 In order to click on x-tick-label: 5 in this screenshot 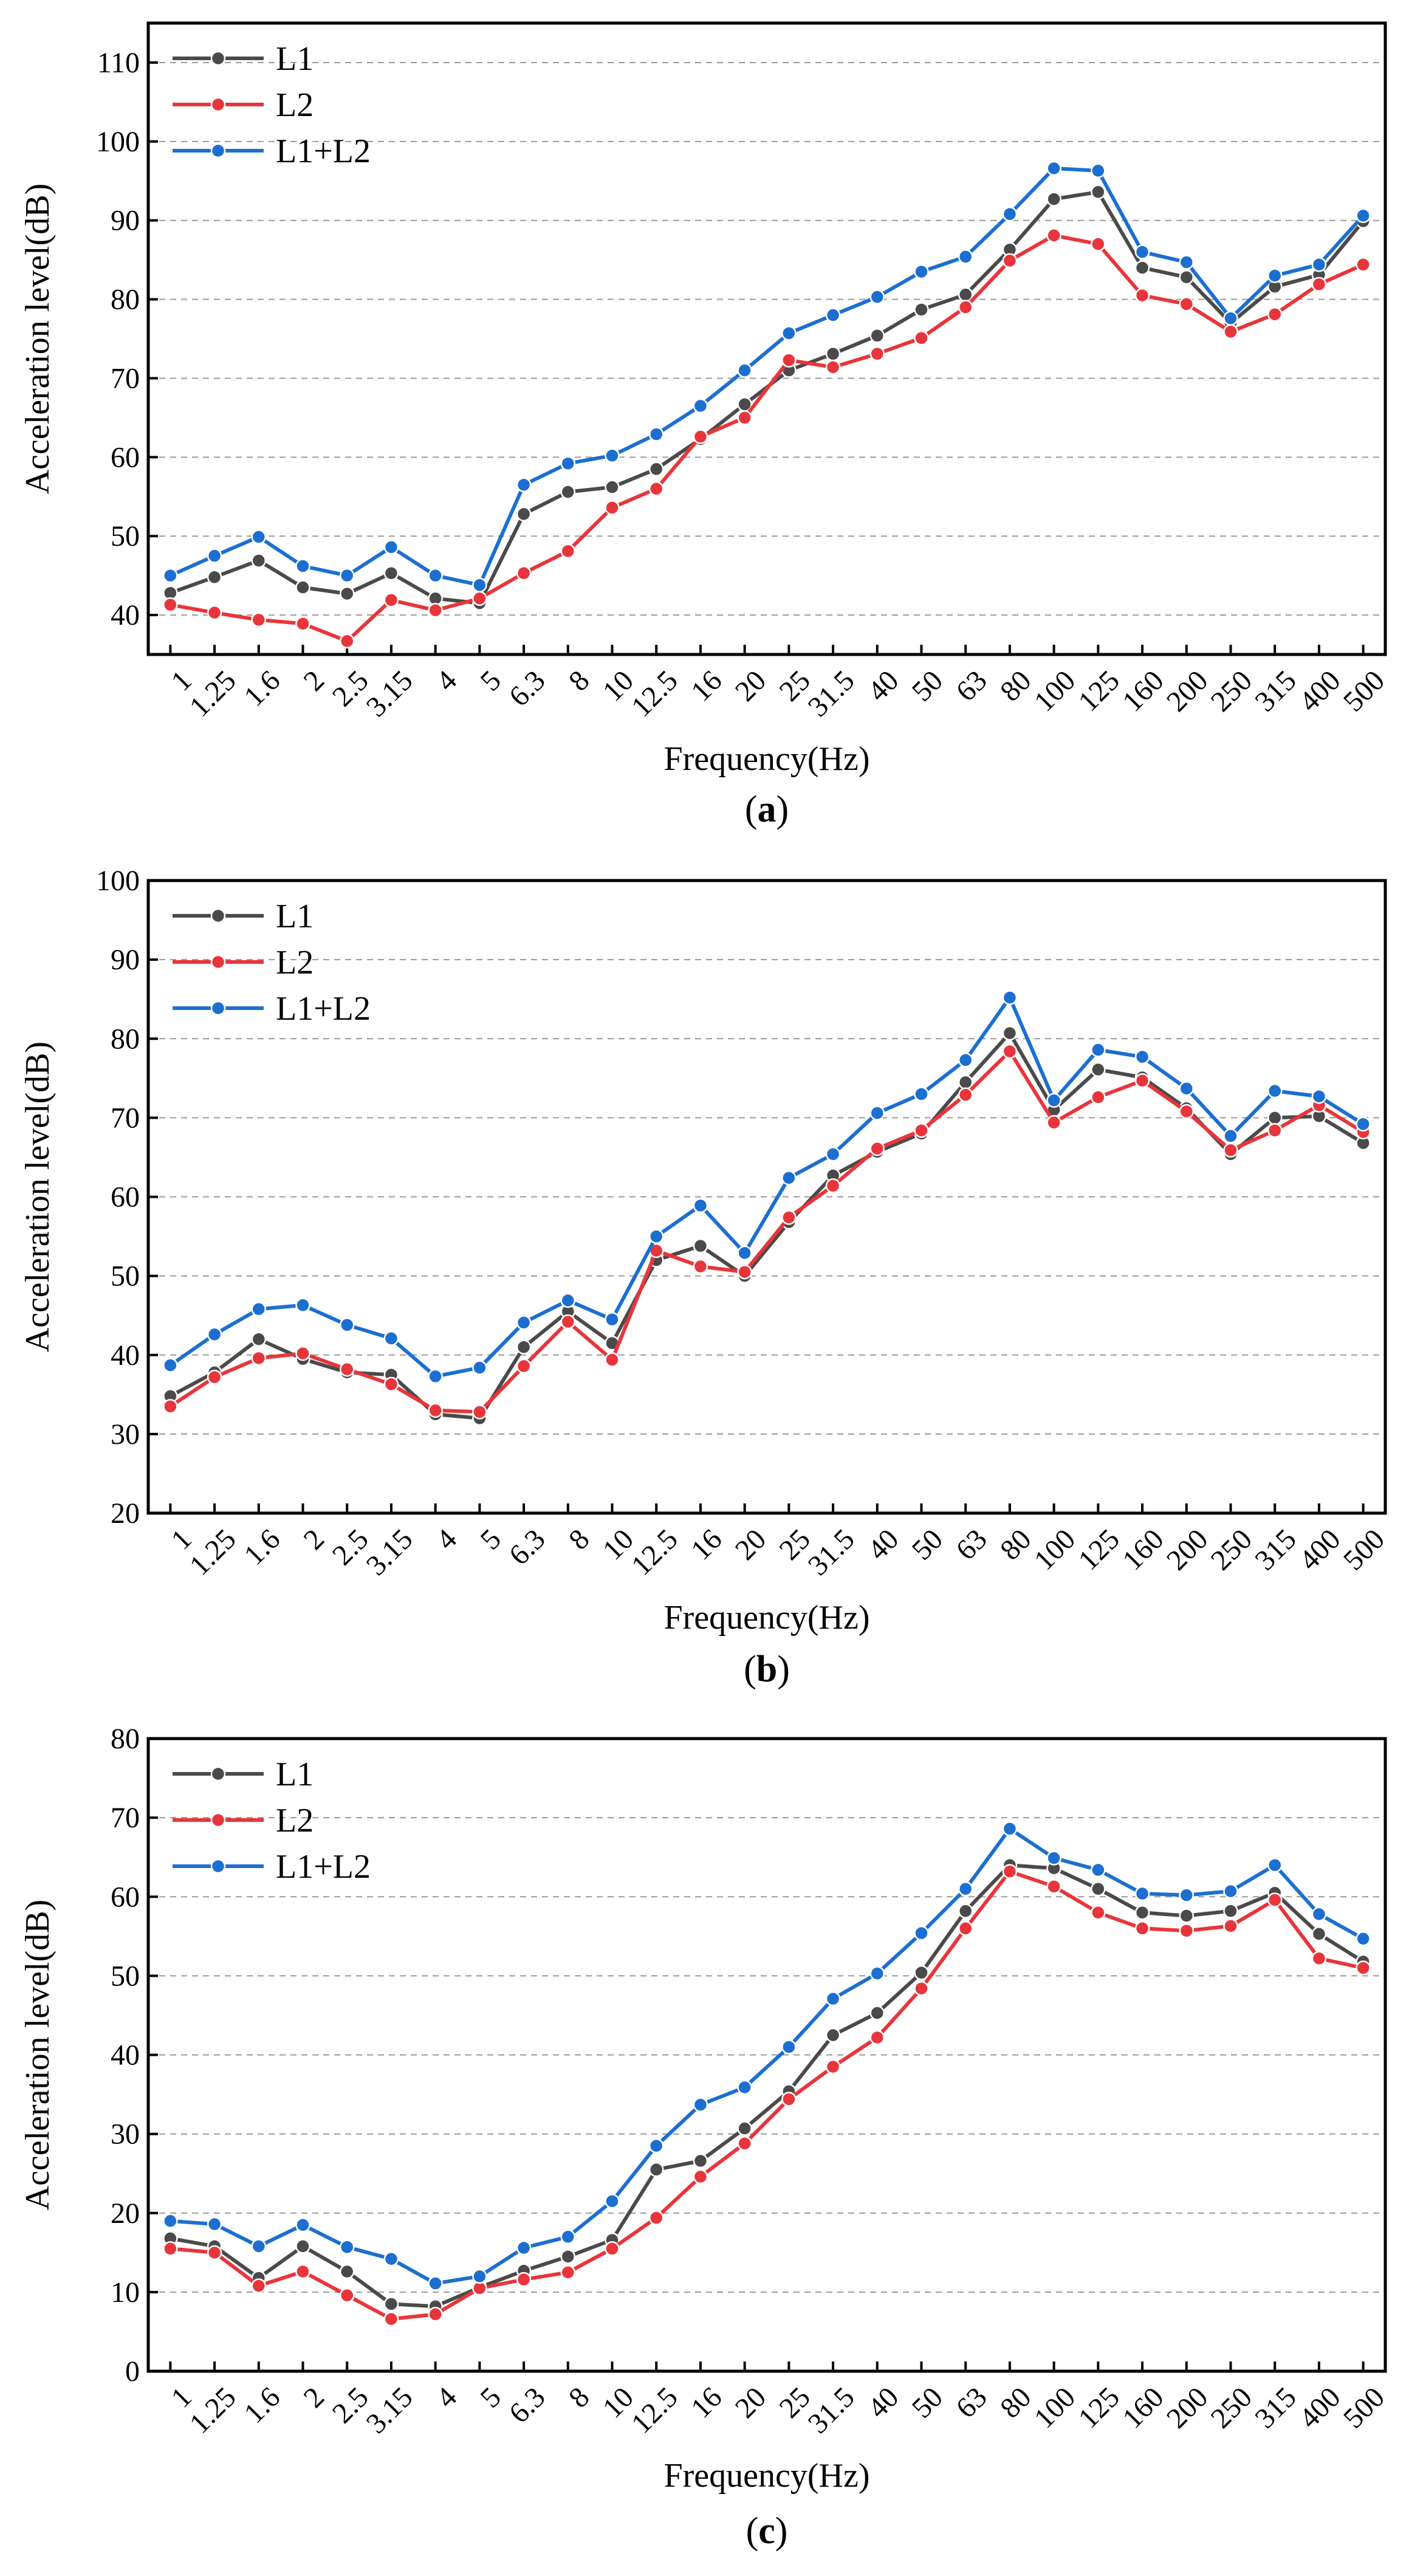, I will do `click(490, 680)`.